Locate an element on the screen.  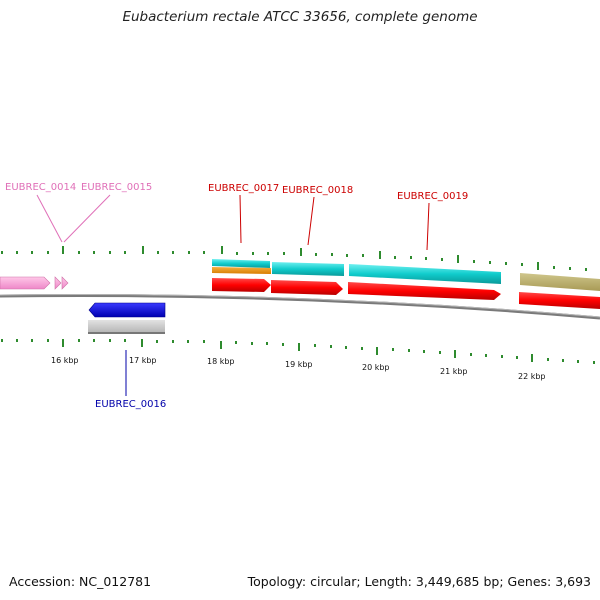
scale-label-19kbp: 19 kbp is located at coordinates (299, 364).